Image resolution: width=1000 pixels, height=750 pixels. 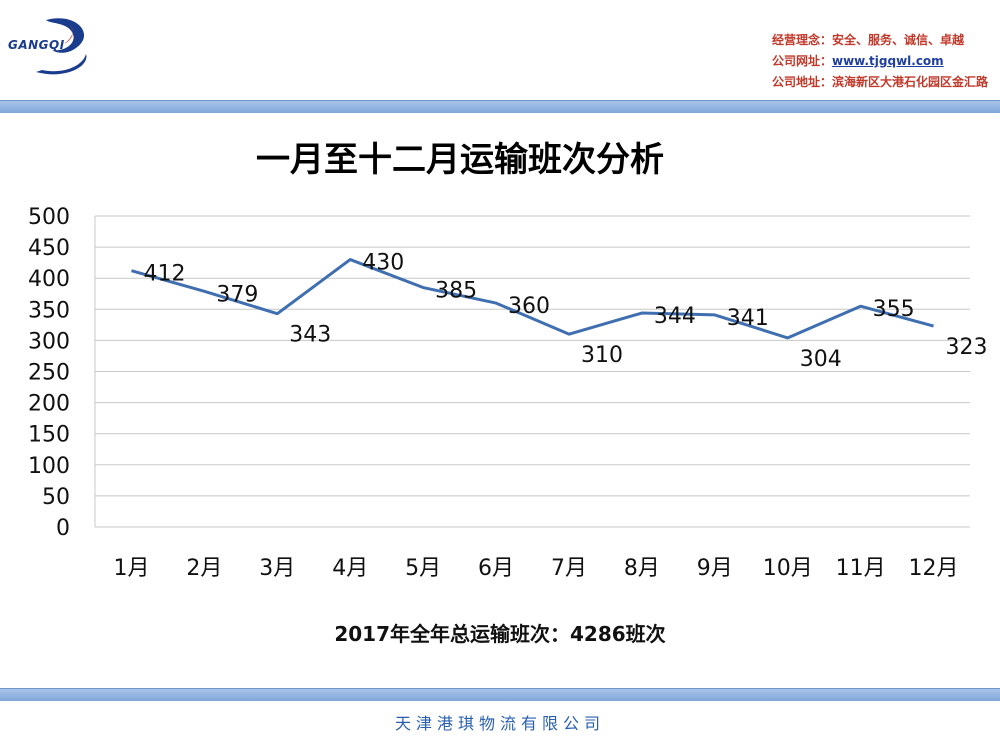 What do you see at coordinates (36, 45) in the screenshot?
I see `logo-text: GANGQI` at bounding box center [36, 45].